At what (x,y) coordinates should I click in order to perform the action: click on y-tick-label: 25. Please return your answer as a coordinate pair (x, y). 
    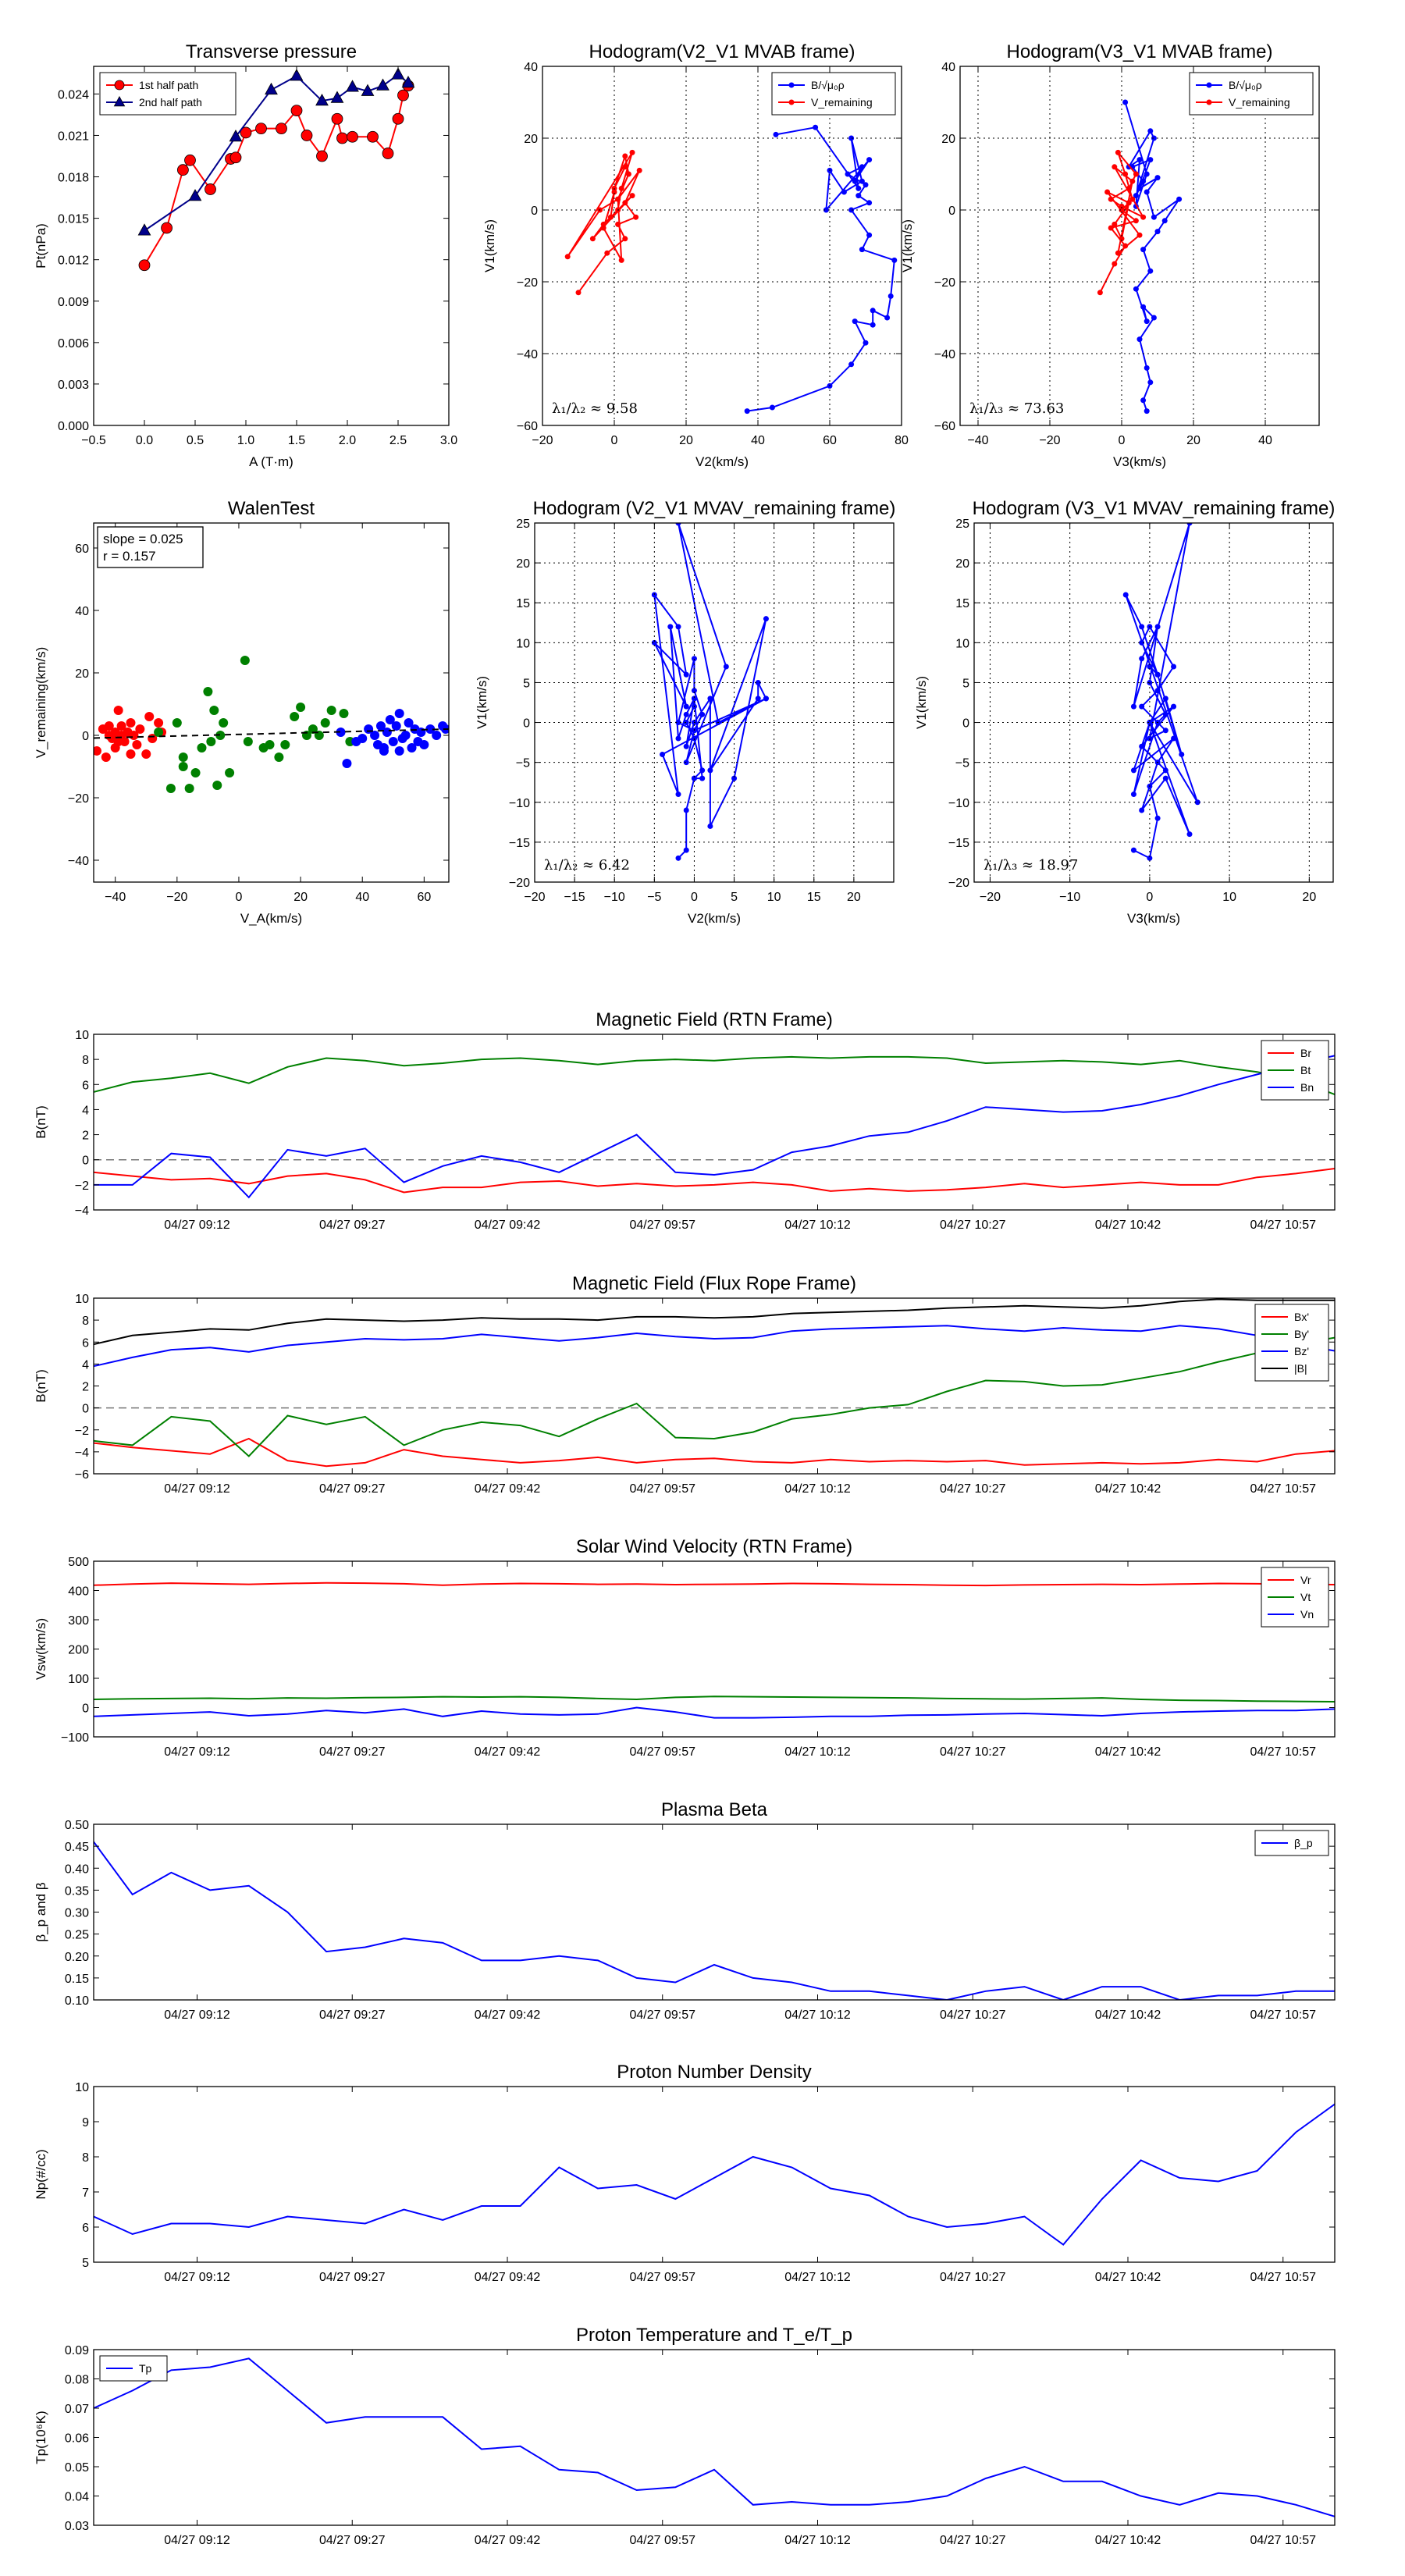
    Looking at the image, I should click on (523, 524).